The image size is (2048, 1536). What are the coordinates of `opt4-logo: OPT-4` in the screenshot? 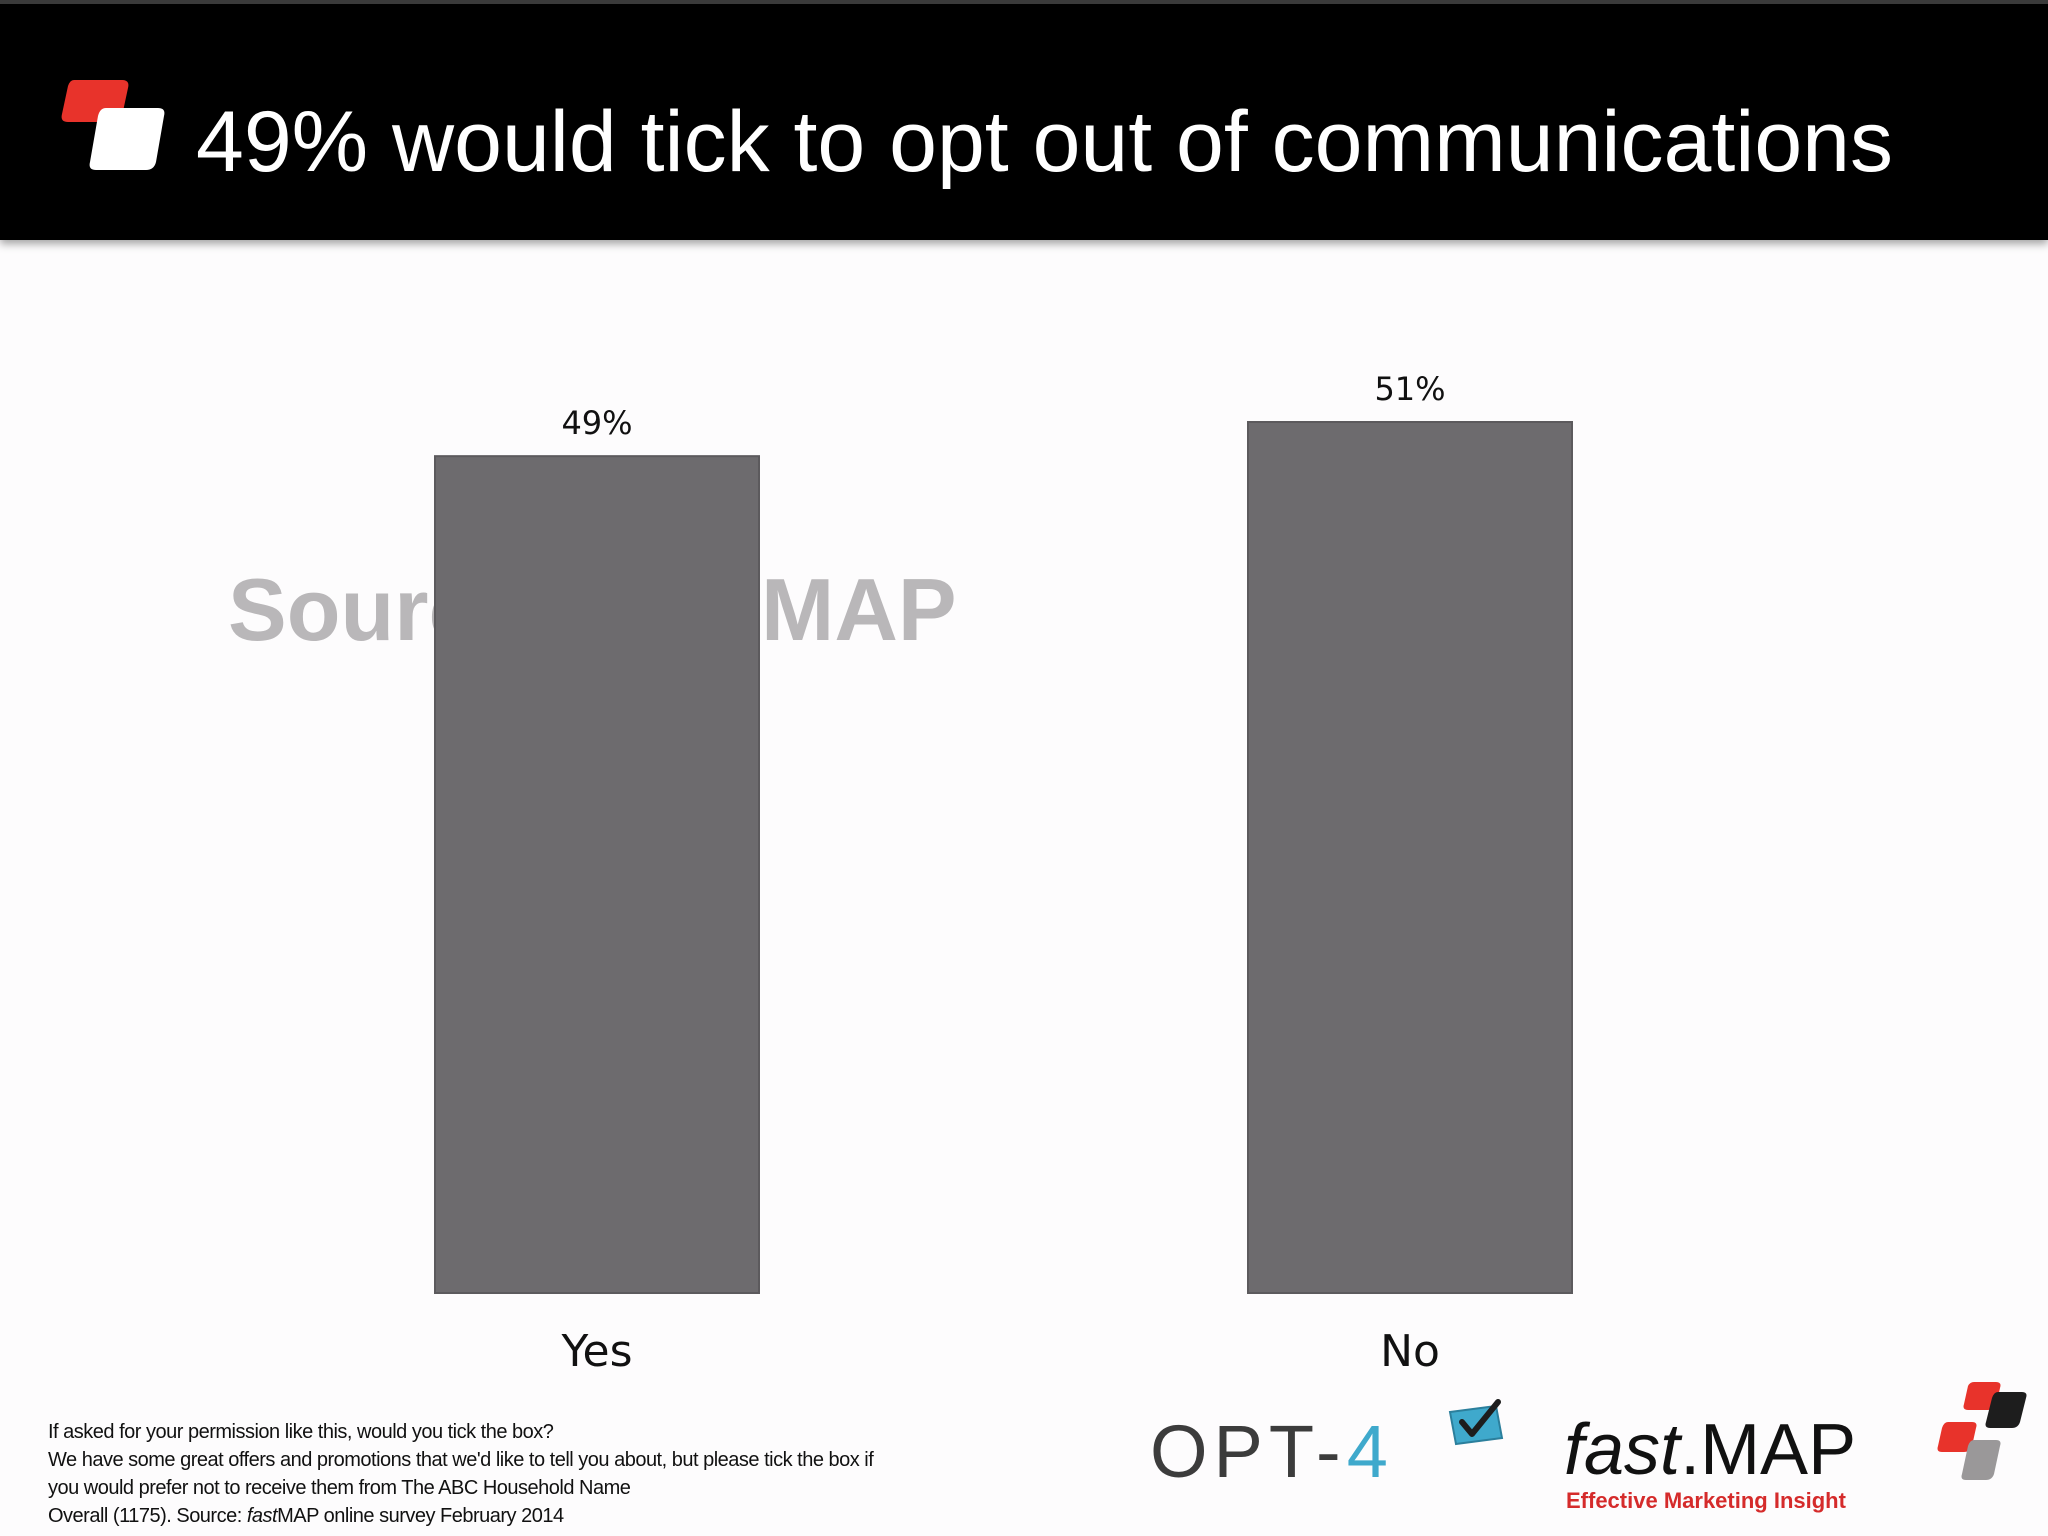 It's located at (1335, 1448).